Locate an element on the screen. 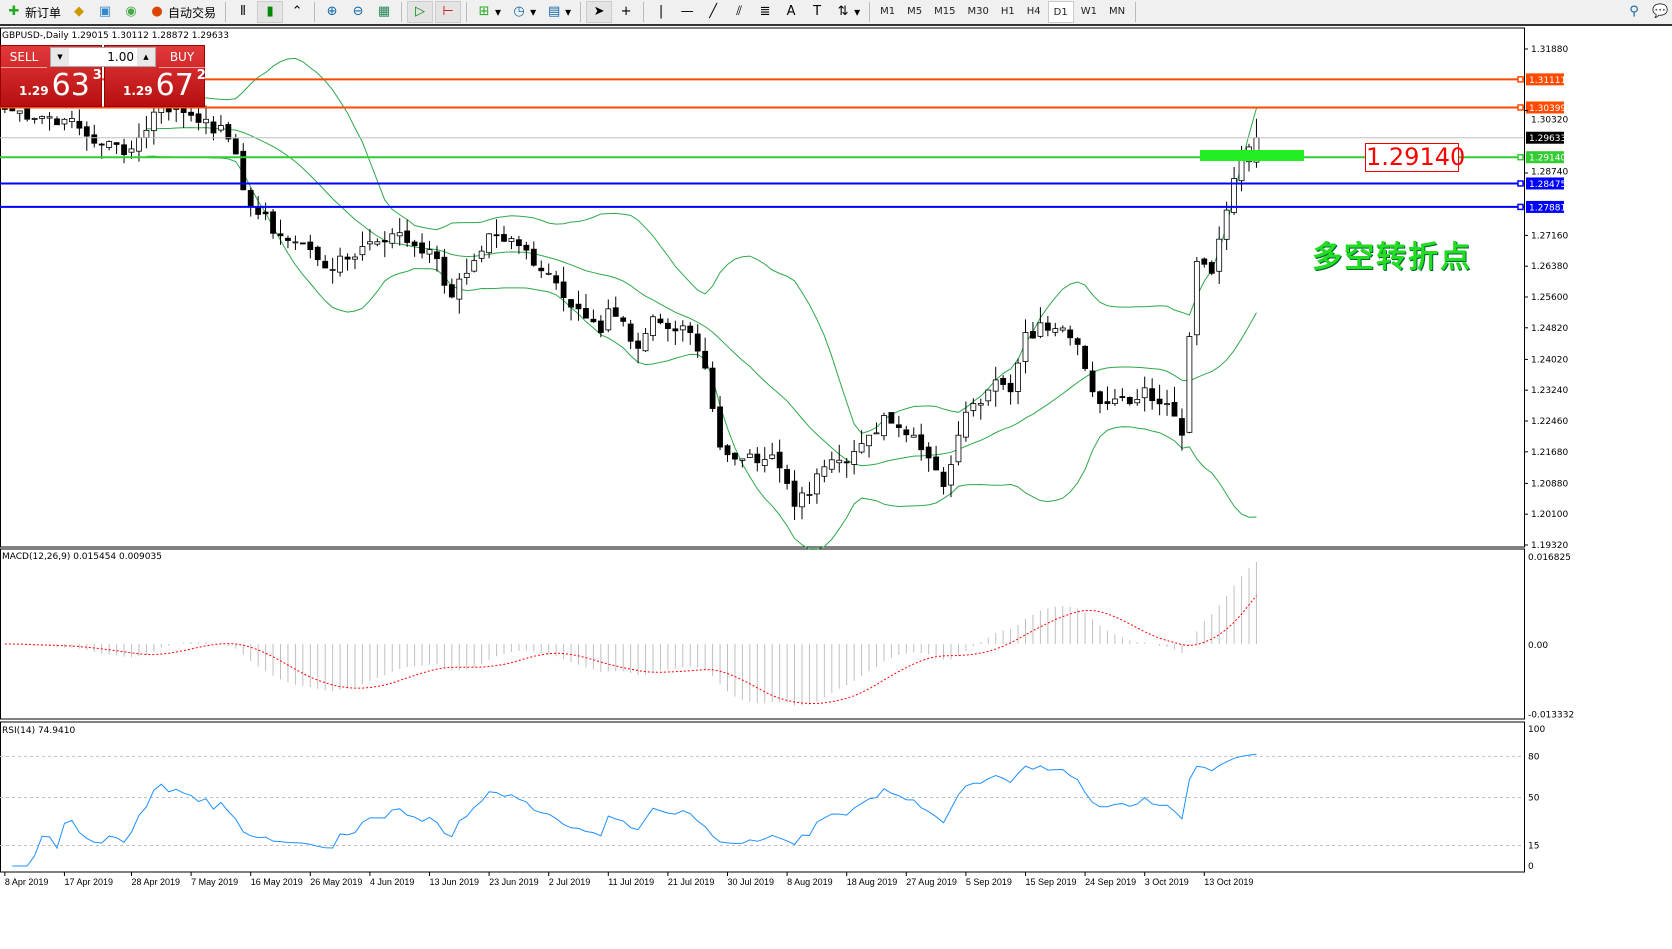 This screenshot has height=949, width=1672. market-watch-button: ◆ is located at coordinates (79, 12).